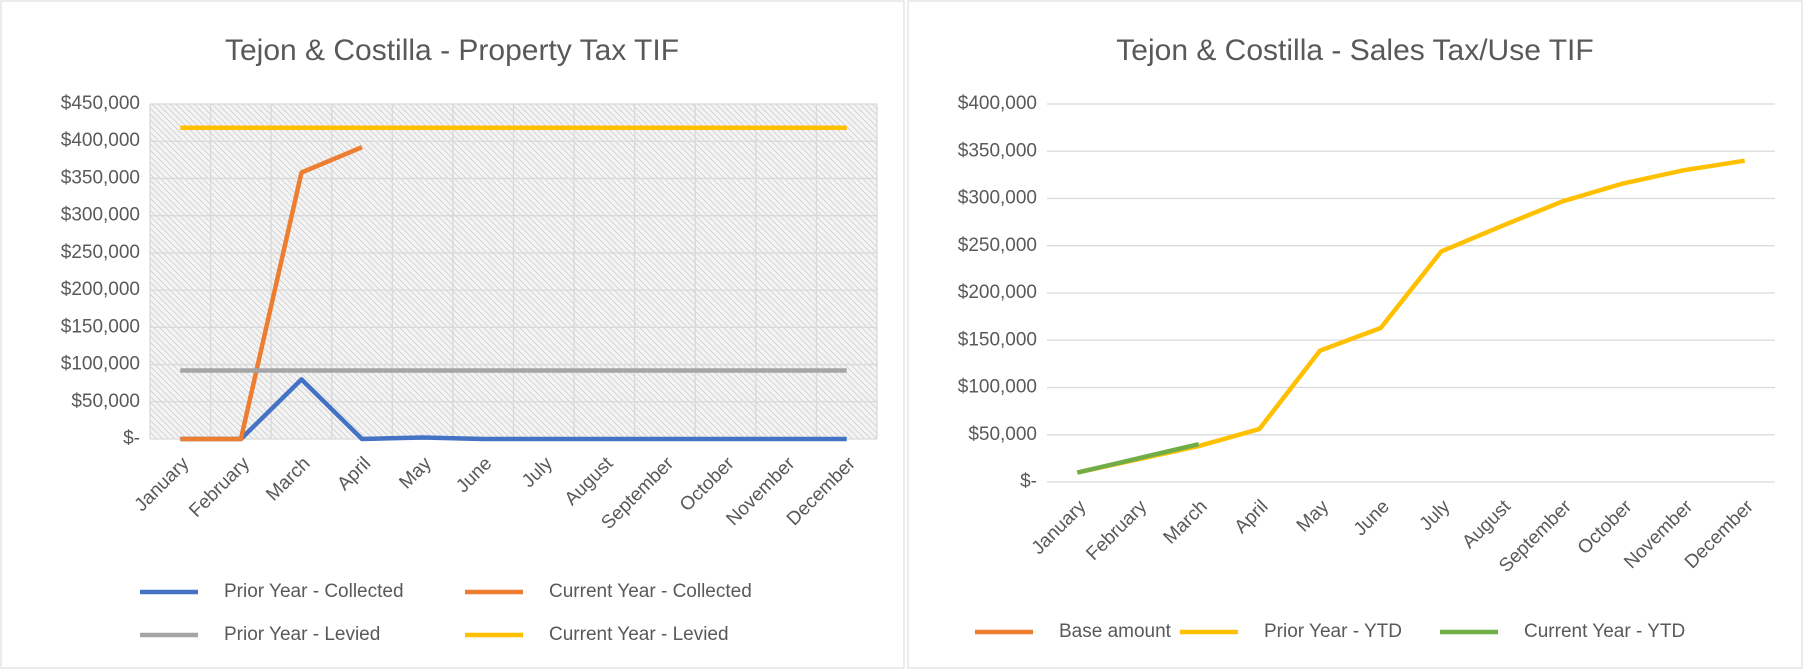 The height and width of the screenshot is (669, 1803). Describe the element at coordinates (1604, 631) in the screenshot. I see `legend-label: Current Year - YTD` at that location.